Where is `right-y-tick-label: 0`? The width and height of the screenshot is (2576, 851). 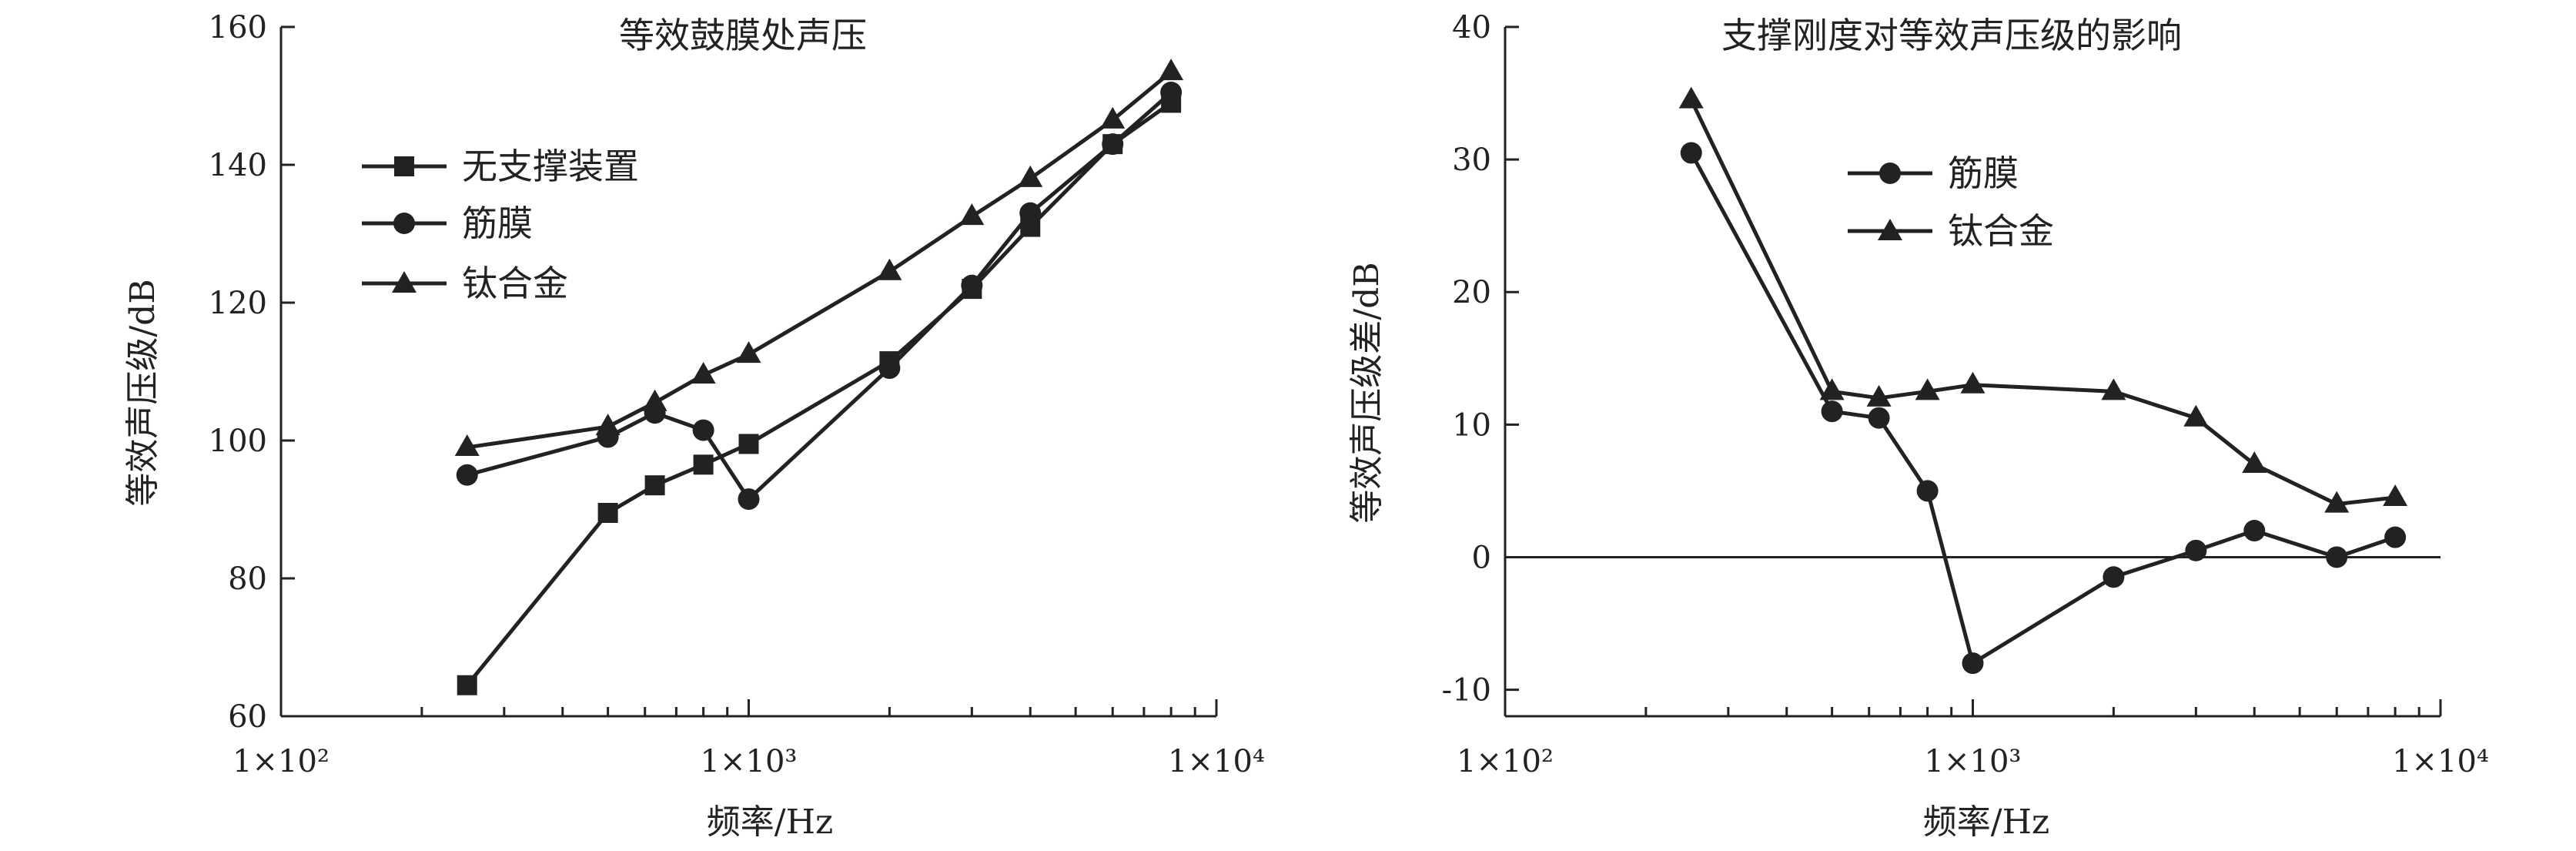 right-y-tick-label: 0 is located at coordinates (1482, 557).